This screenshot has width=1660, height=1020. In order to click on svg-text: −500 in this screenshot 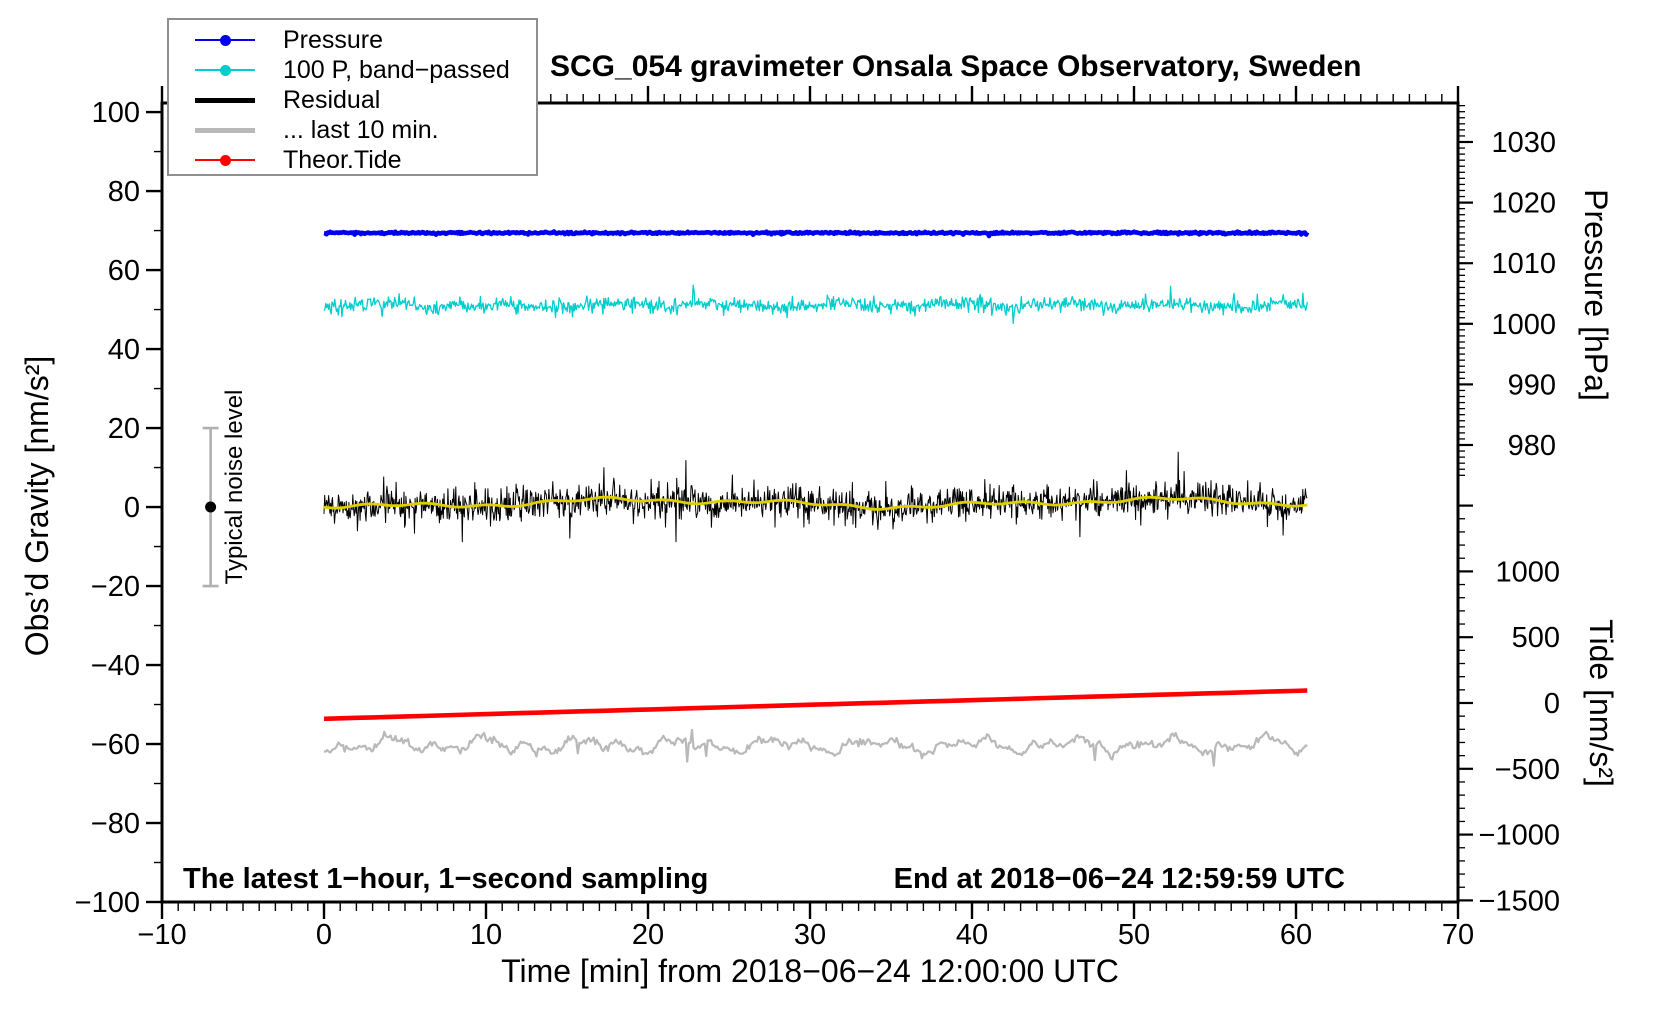, I will do `click(1527, 770)`.